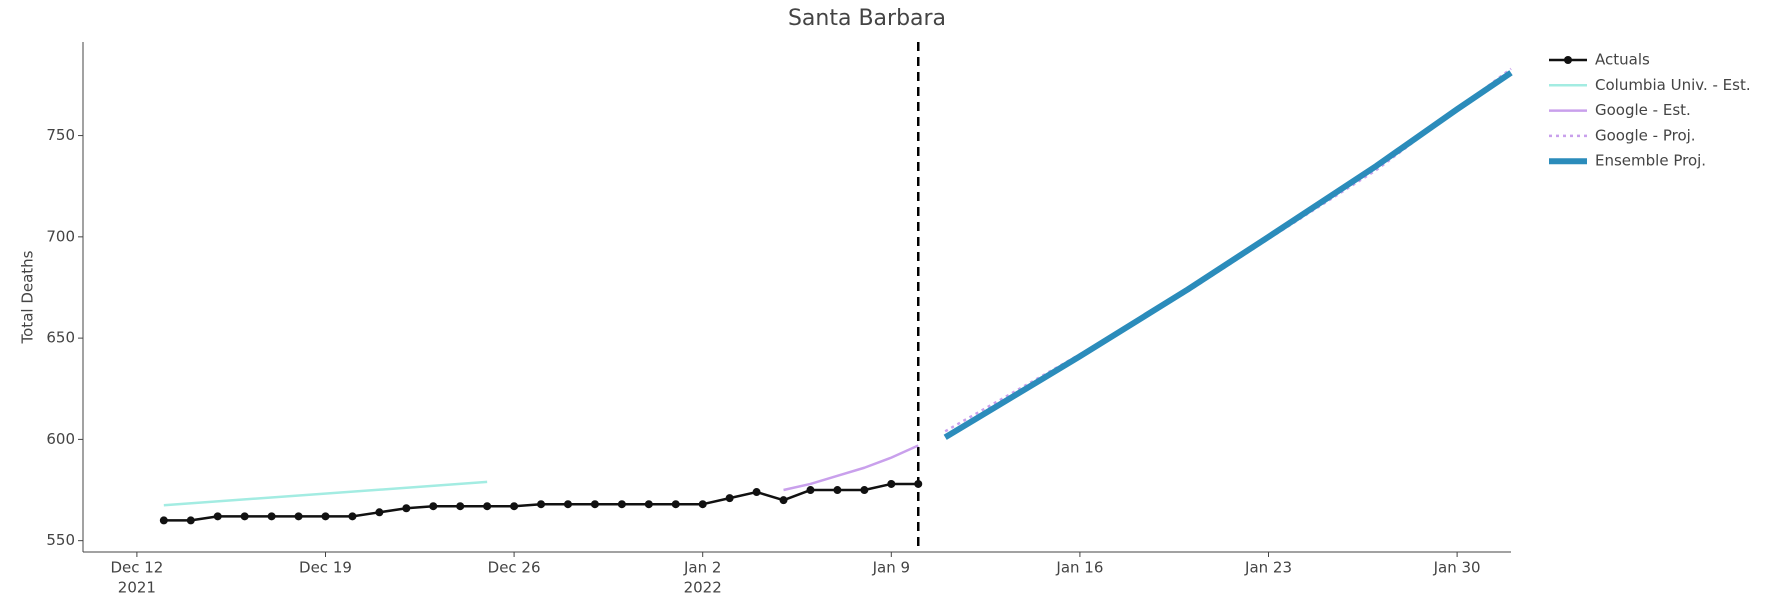  I want to click on y-tick-label: 600, so click(60, 439).